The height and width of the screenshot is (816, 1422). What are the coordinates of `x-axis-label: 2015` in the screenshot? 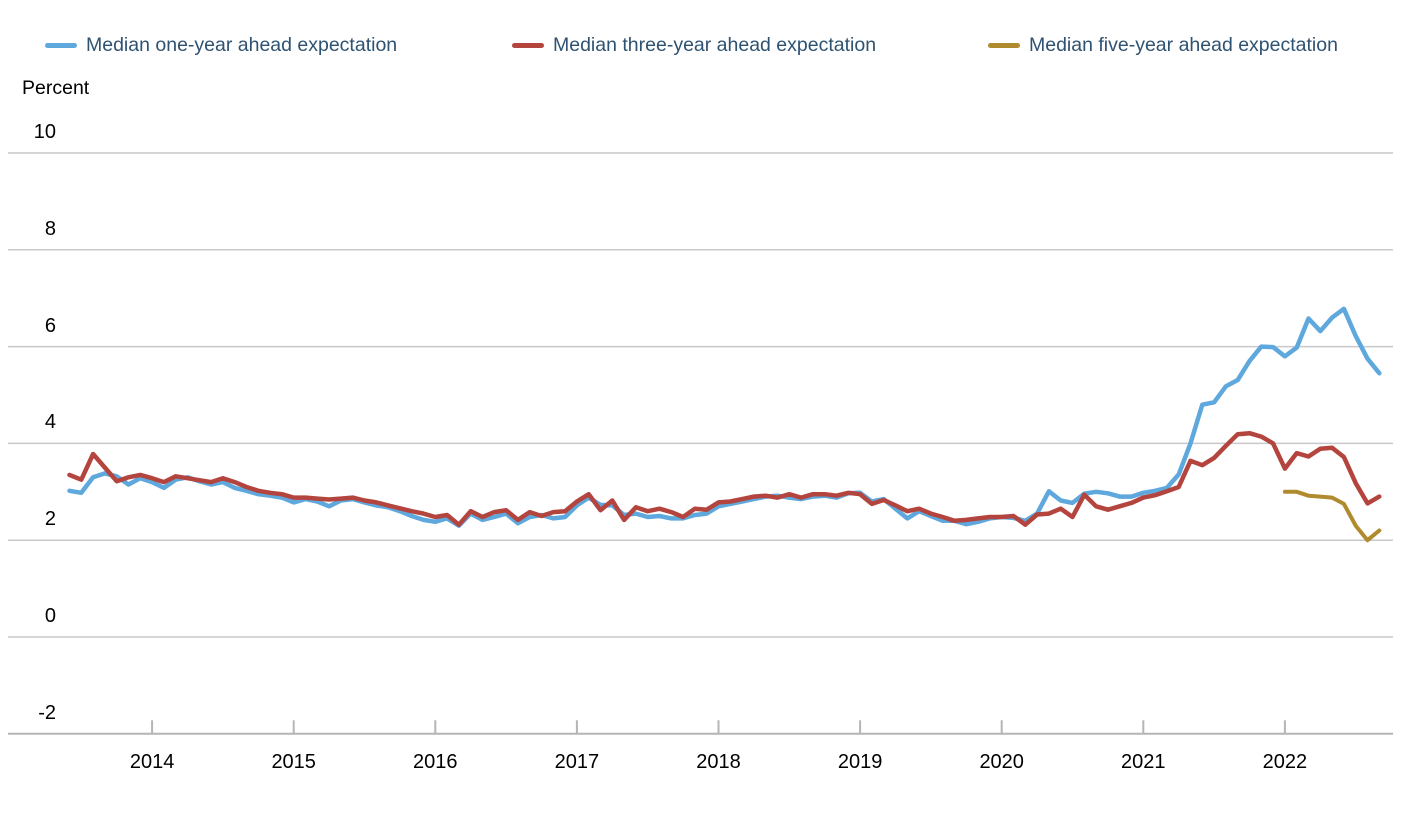 It's located at (293, 762).